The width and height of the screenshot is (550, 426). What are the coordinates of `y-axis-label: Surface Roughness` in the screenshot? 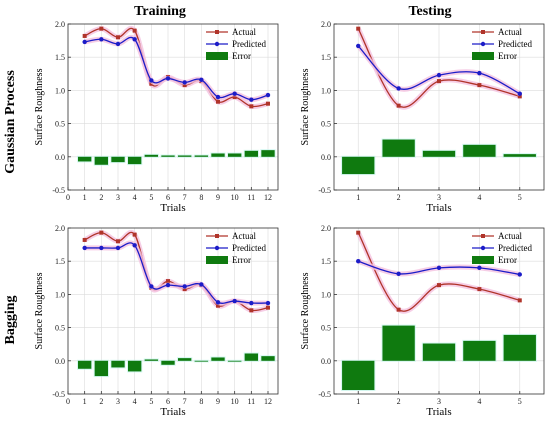 It's located at (305, 310).